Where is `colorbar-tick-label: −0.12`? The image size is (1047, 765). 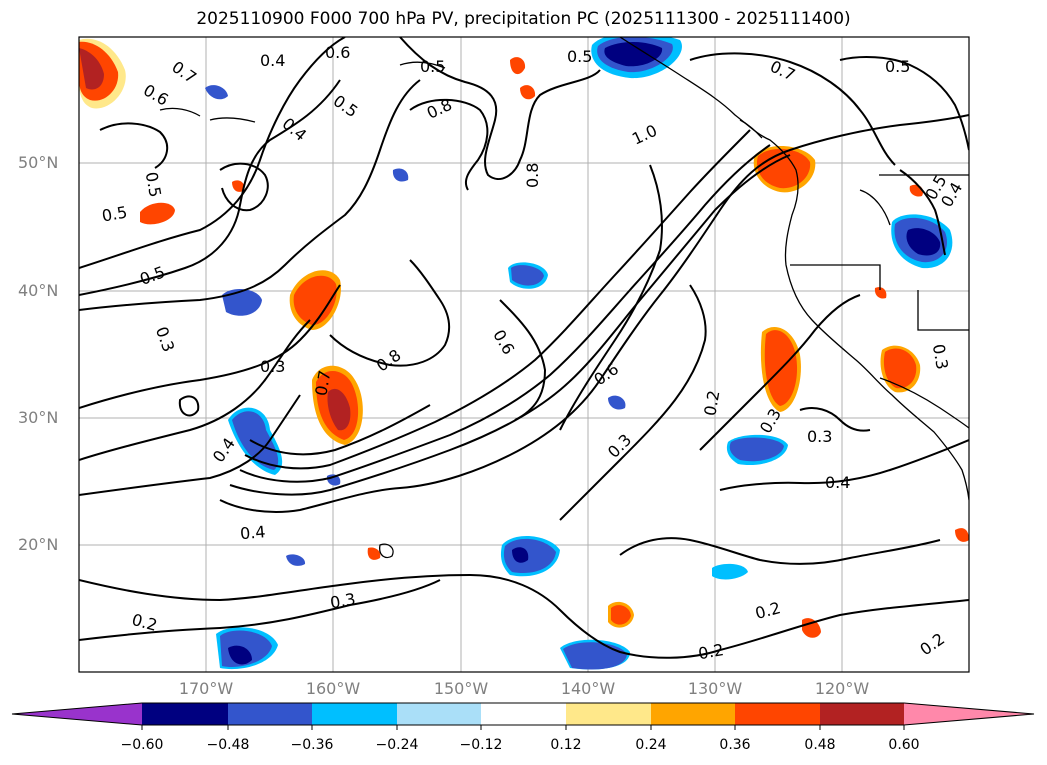
colorbar-tick-label: −0.12 is located at coordinates (481, 745).